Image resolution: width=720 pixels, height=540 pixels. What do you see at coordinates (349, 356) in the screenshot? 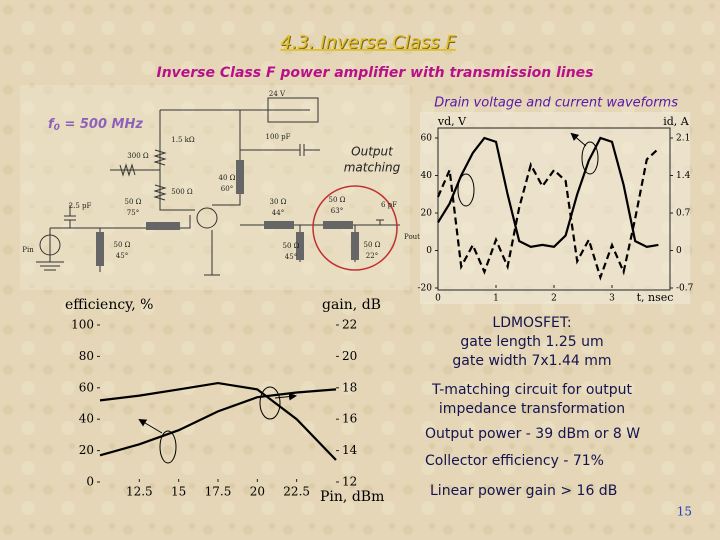
I see `y2-tick-label: 20` at bounding box center [349, 356].